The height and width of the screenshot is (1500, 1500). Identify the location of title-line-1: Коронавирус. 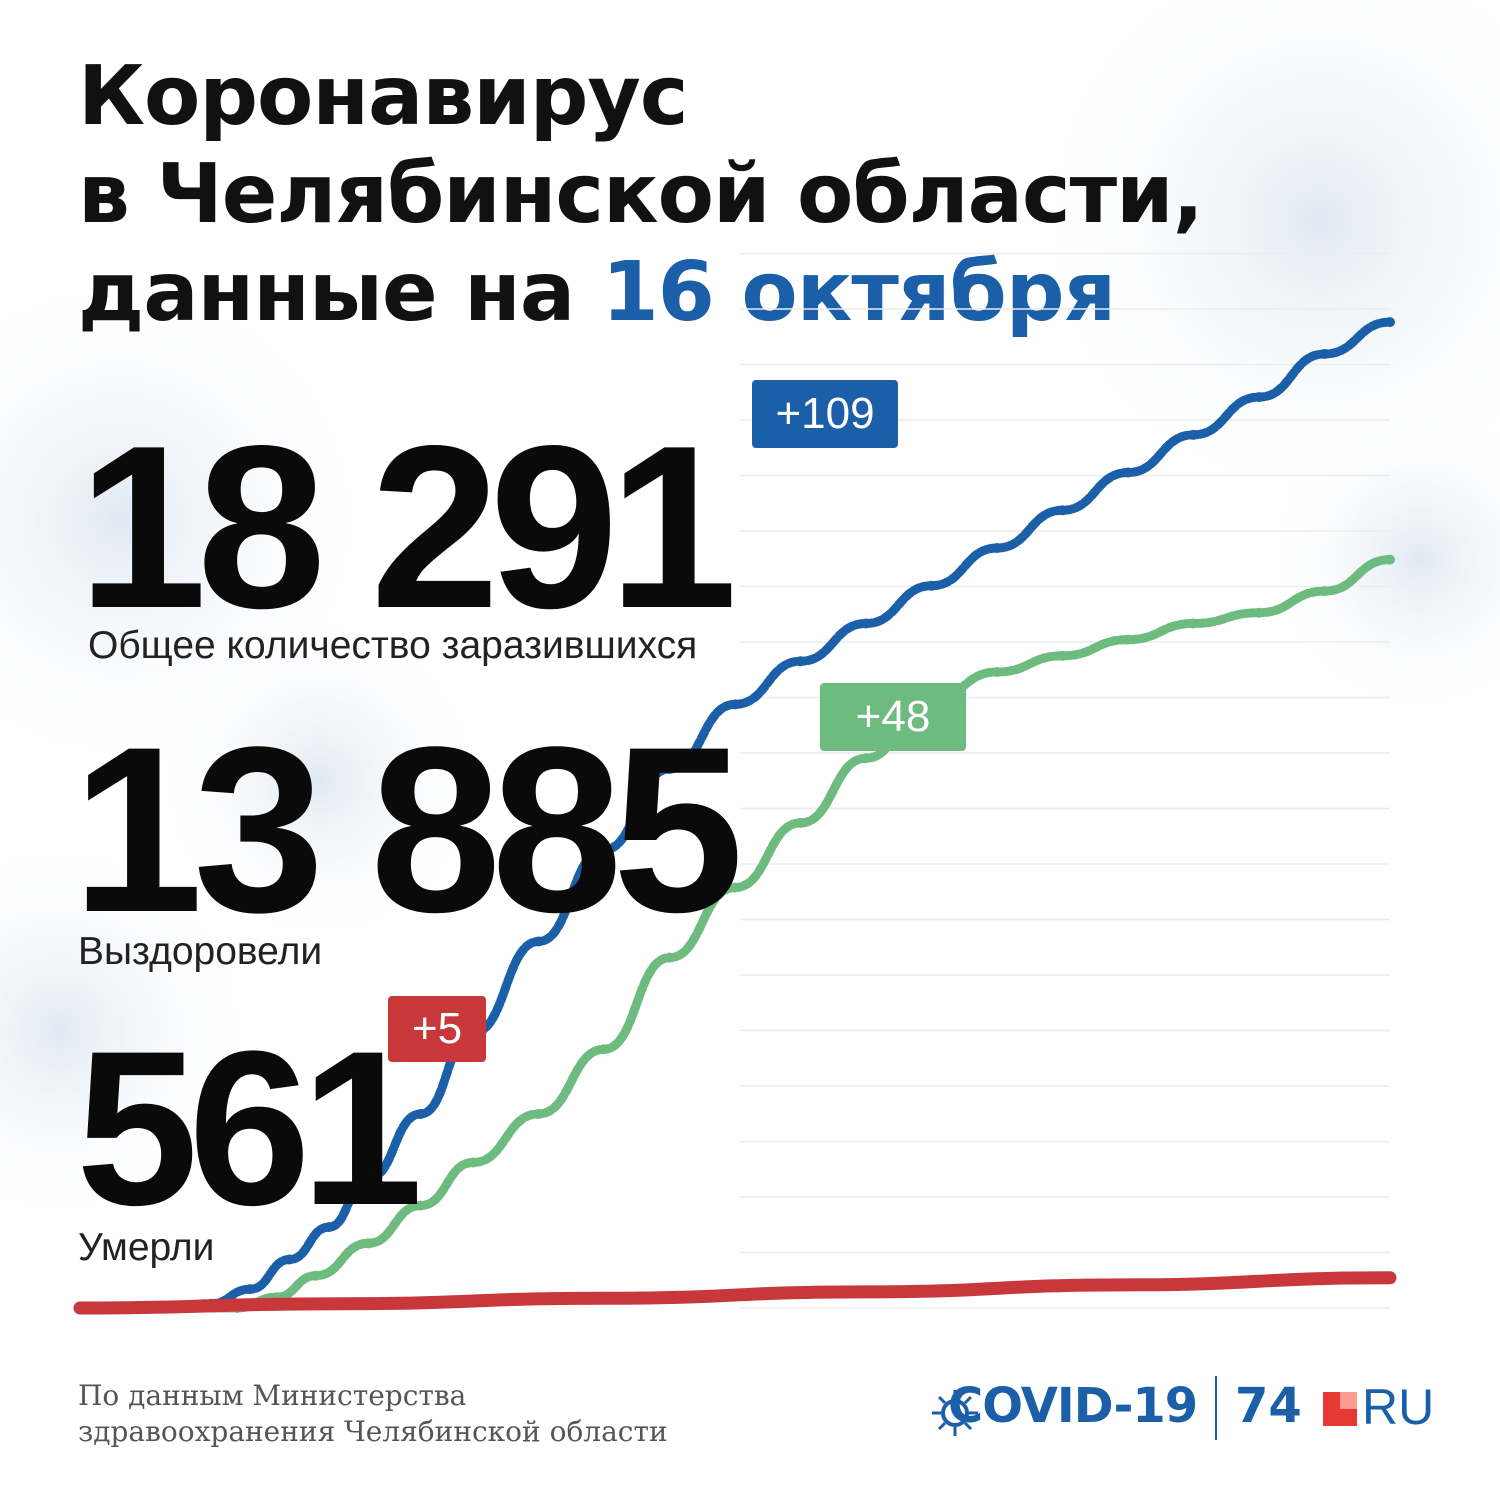
(383, 96).